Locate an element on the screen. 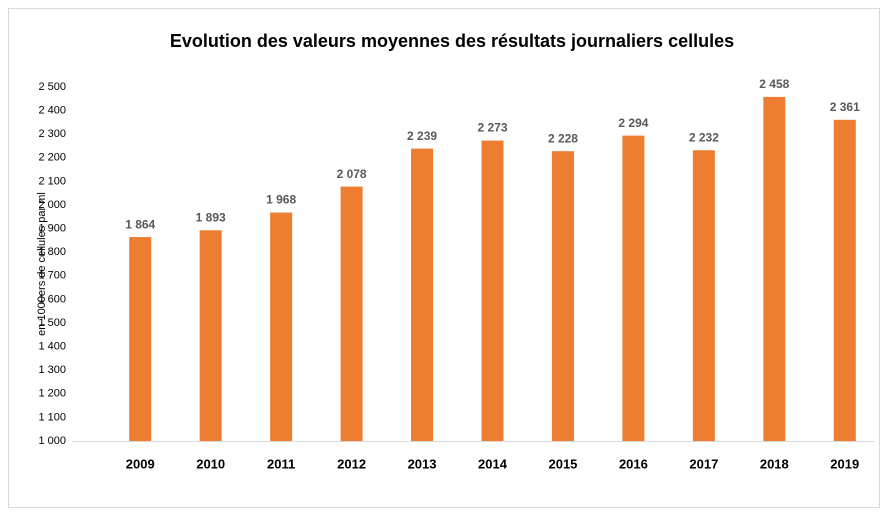 Image resolution: width=888 pixels, height=516 pixels. y-tick-label: 1 300 is located at coordinates (52, 370).